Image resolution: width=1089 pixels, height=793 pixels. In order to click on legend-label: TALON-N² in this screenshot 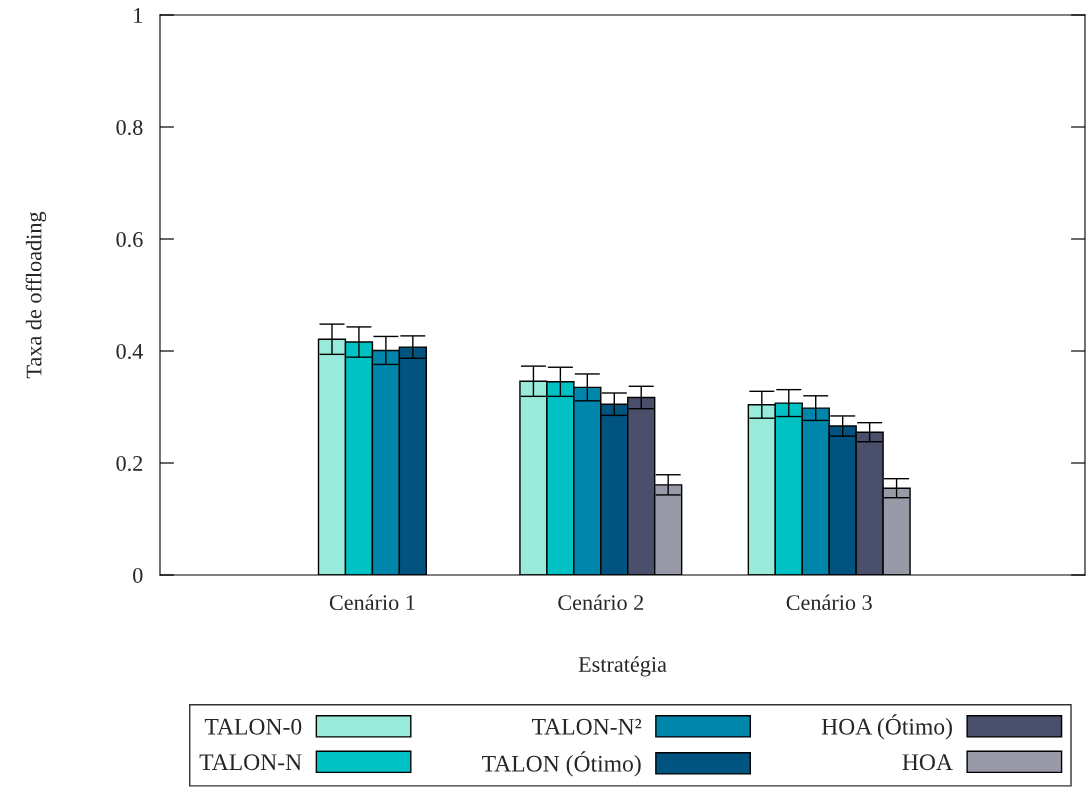, I will do `click(587, 726)`.